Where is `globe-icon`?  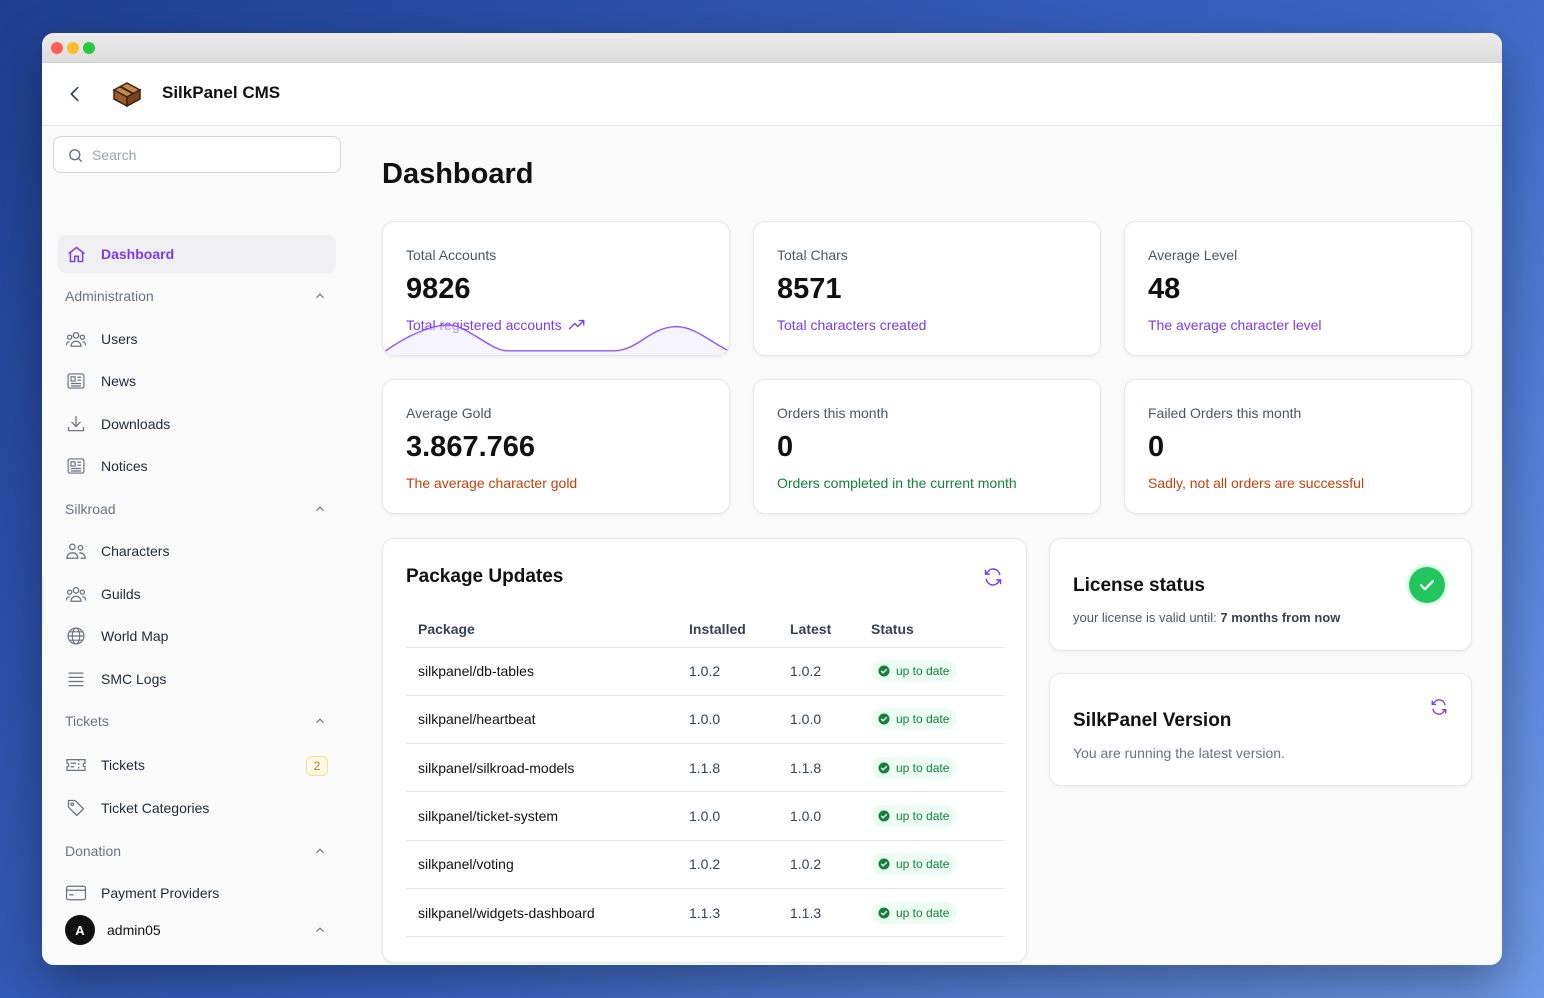 globe-icon is located at coordinates (76, 636).